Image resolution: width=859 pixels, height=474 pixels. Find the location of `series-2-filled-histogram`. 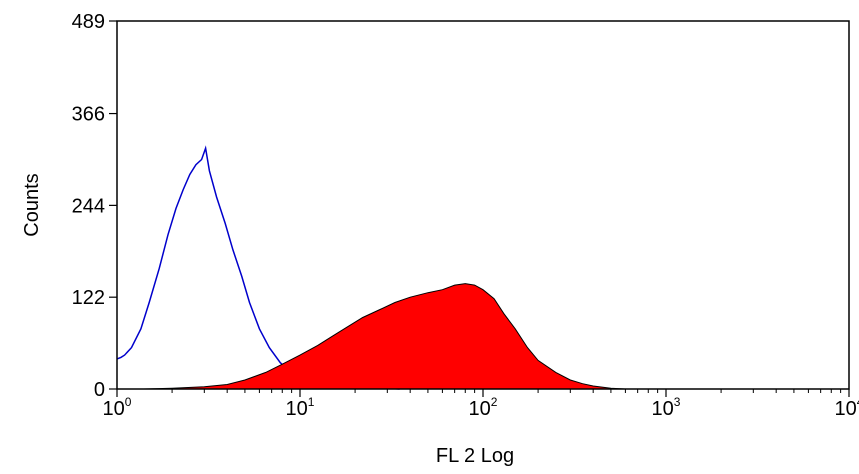

series-2-filled-histogram is located at coordinates (384, 336).